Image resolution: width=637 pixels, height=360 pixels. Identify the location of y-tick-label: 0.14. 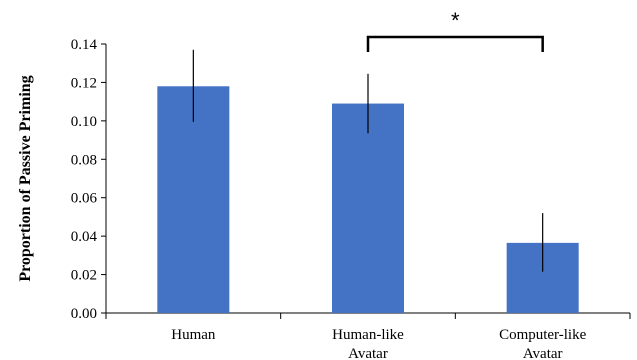
(84, 45).